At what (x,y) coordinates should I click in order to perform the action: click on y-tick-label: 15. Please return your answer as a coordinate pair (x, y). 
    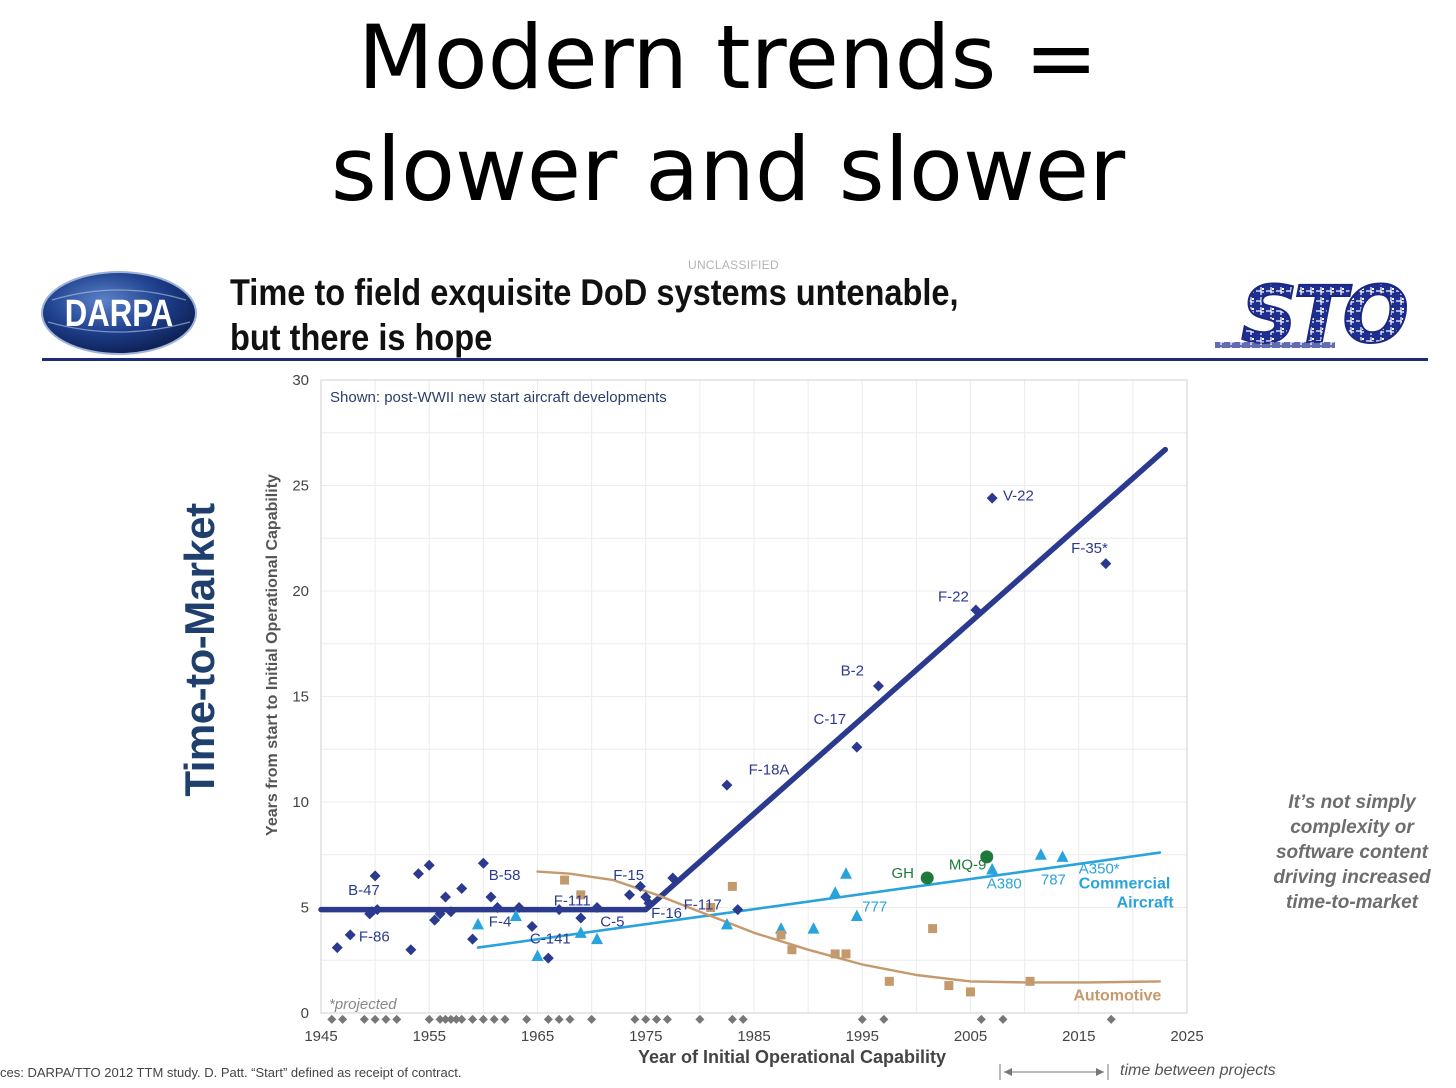
    Looking at the image, I should click on (300, 697).